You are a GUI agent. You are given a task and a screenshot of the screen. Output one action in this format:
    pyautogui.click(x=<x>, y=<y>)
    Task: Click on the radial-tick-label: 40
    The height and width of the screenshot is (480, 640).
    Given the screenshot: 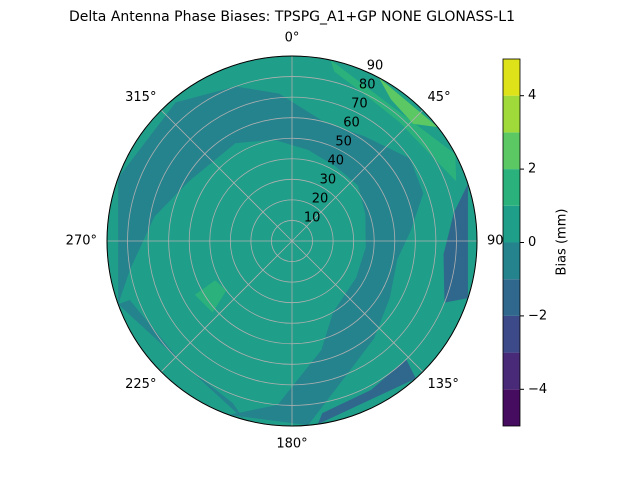 What is the action you would take?
    pyautogui.click(x=335, y=161)
    